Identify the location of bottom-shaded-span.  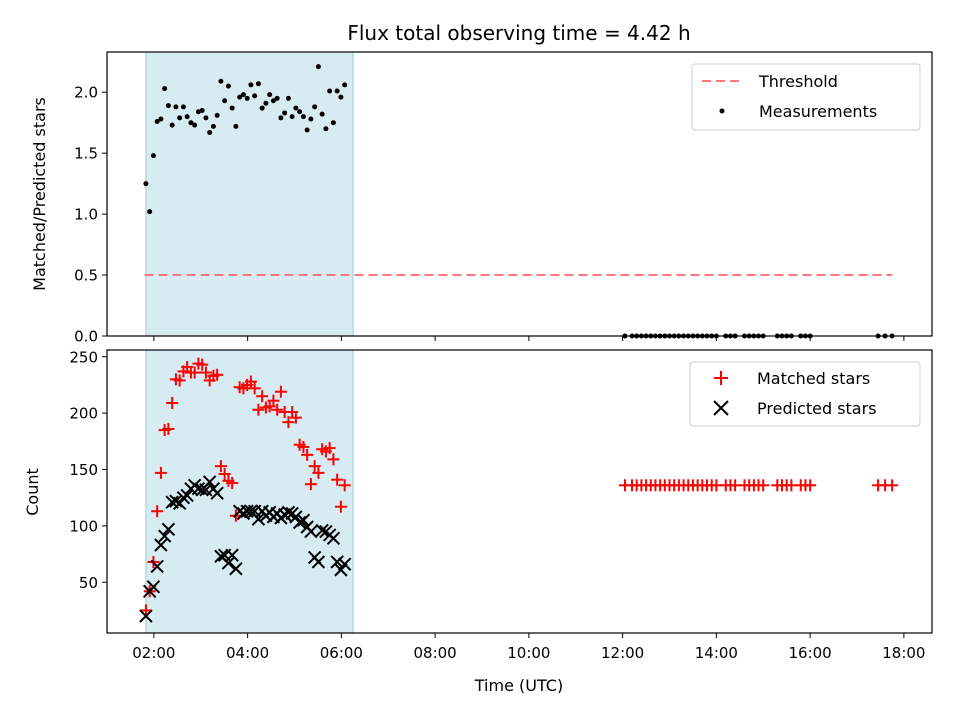
(249, 491).